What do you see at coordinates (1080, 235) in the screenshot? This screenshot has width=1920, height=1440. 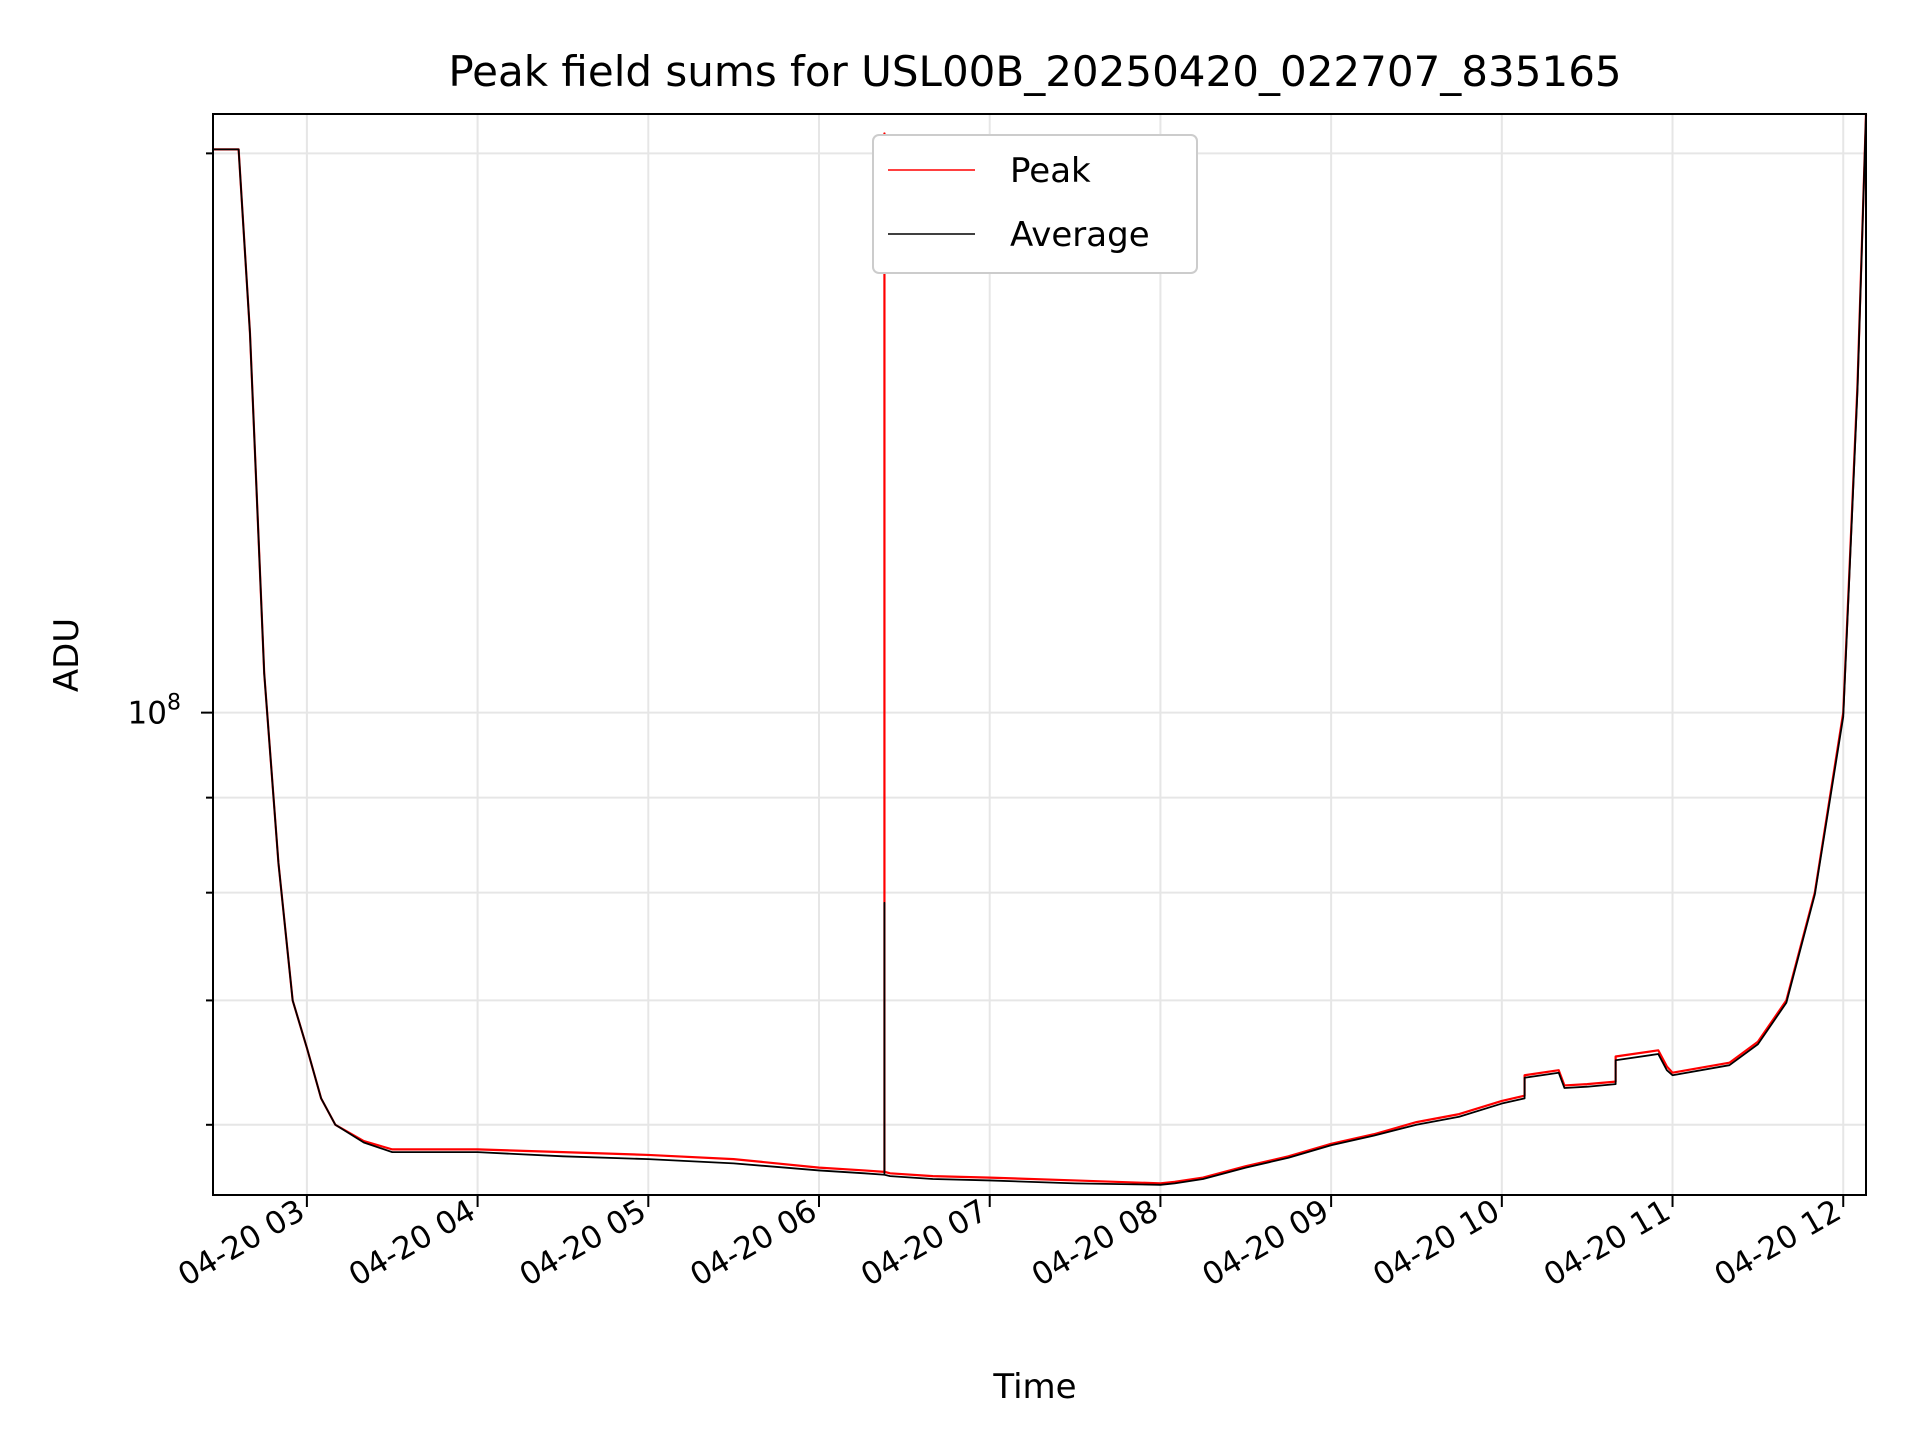 I see `legend-average-label: Average` at bounding box center [1080, 235].